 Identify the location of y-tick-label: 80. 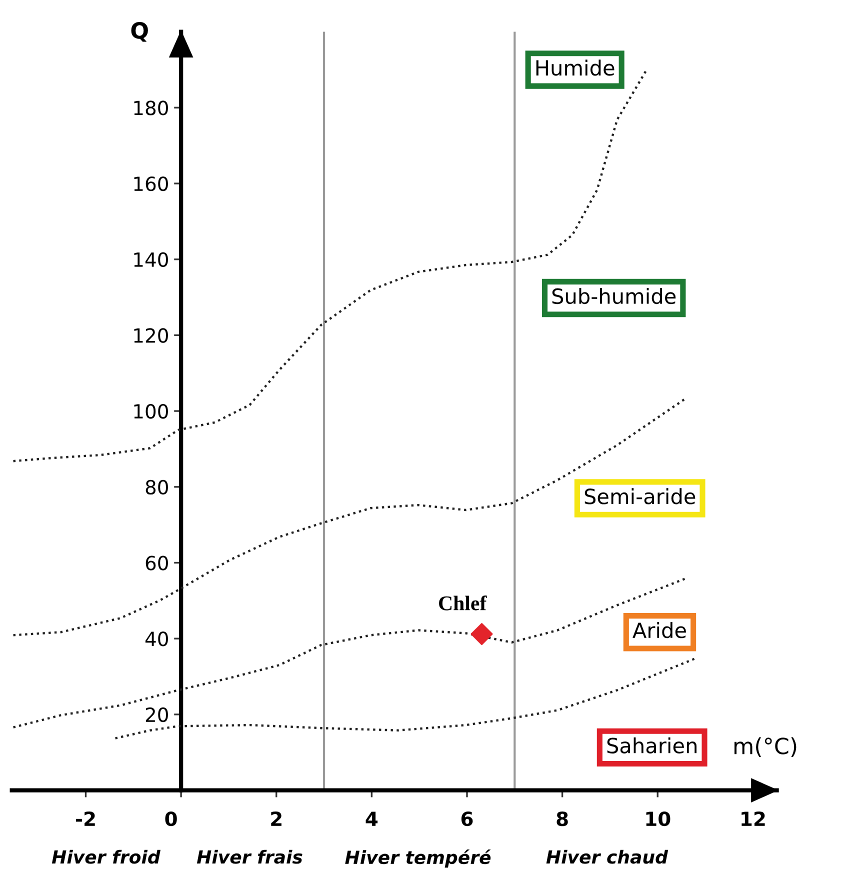
(157, 487).